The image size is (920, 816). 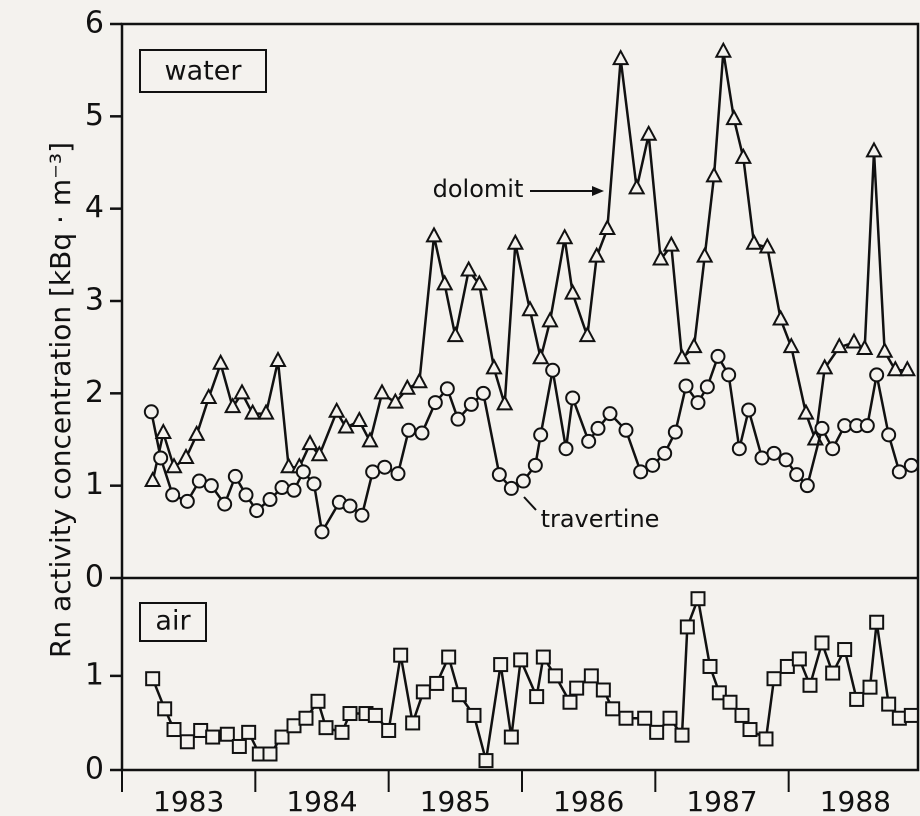 What do you see at coordinates (94, 392) in the screenshot?
I see `y-tick-label: 2` at bounding box center [94, 392].